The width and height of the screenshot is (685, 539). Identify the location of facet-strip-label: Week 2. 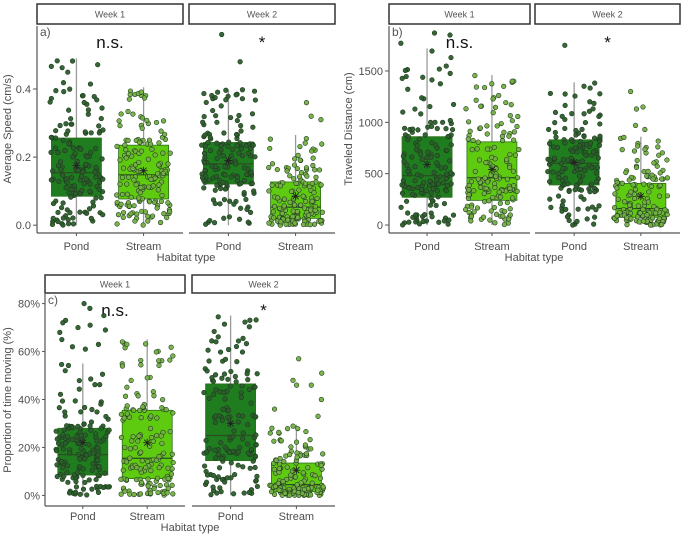
(263, 285).